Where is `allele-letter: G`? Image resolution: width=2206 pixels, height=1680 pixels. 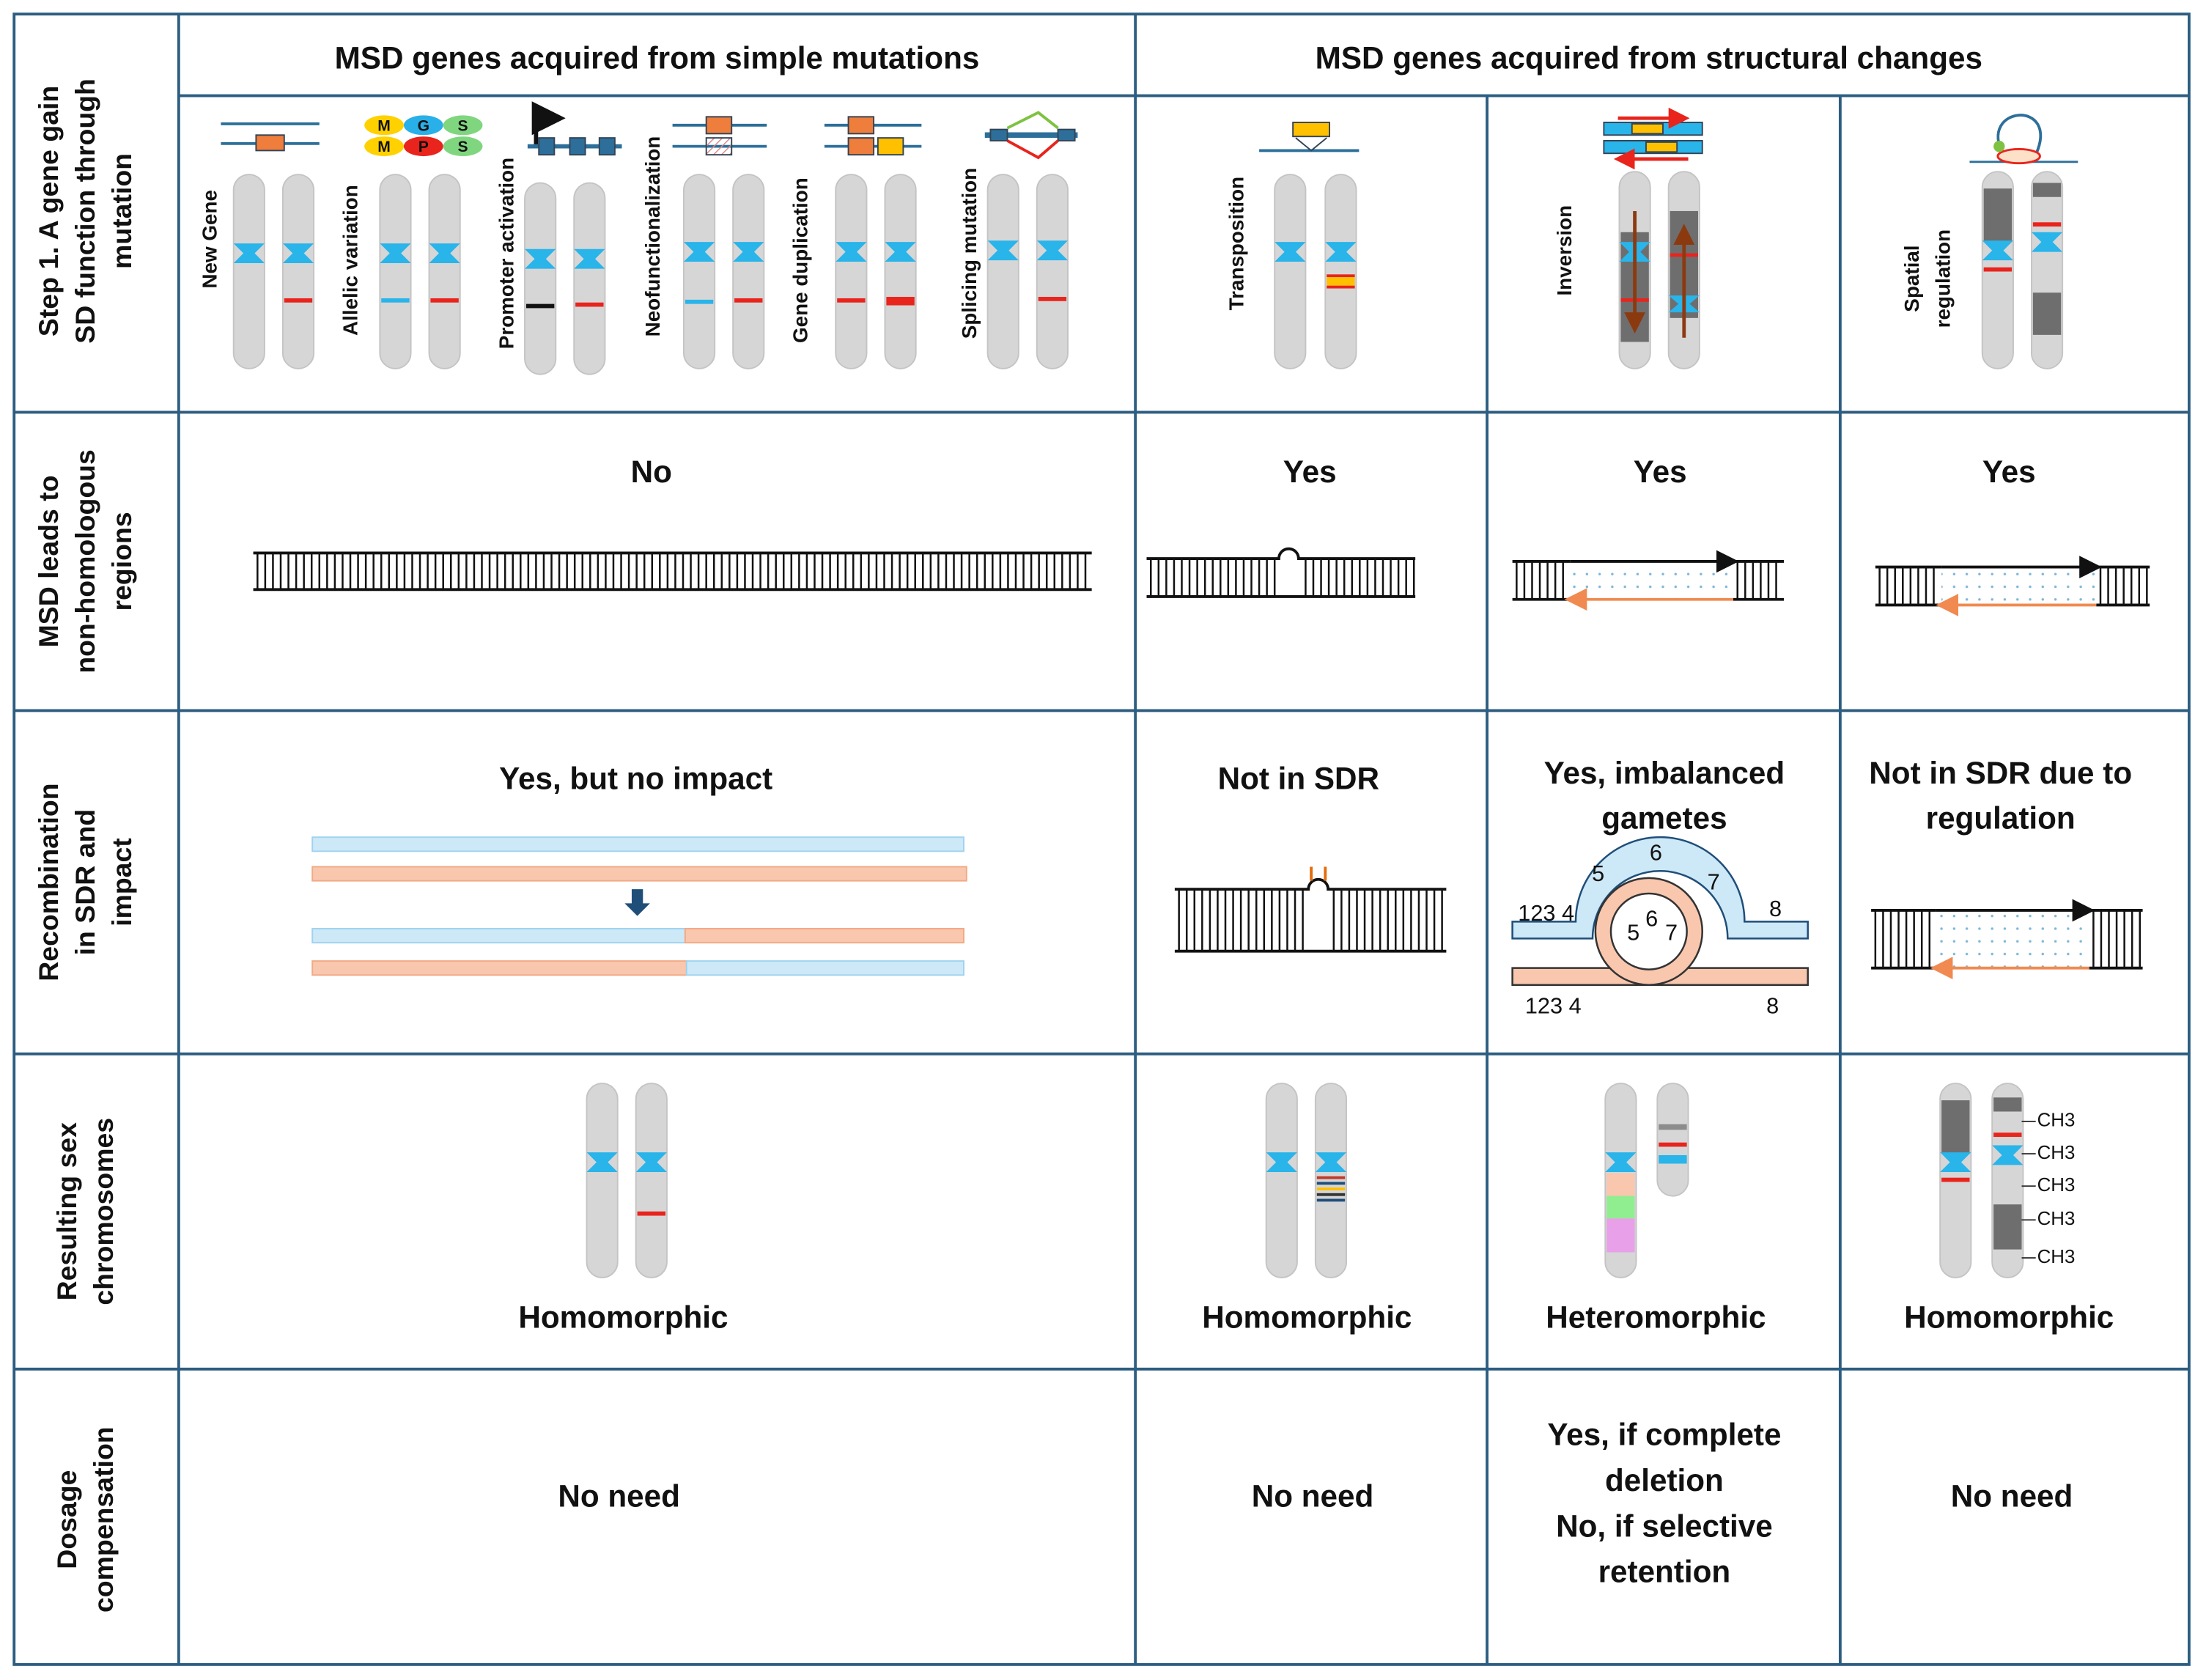
allele-letter: G is located at coordinates (423, 126).